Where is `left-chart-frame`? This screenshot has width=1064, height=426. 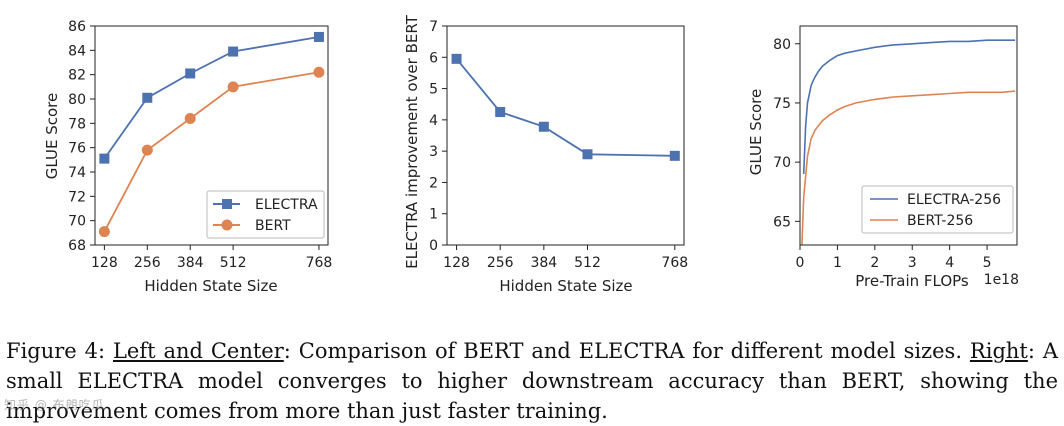
left-chart-frame is located at coordinates (211, 135).